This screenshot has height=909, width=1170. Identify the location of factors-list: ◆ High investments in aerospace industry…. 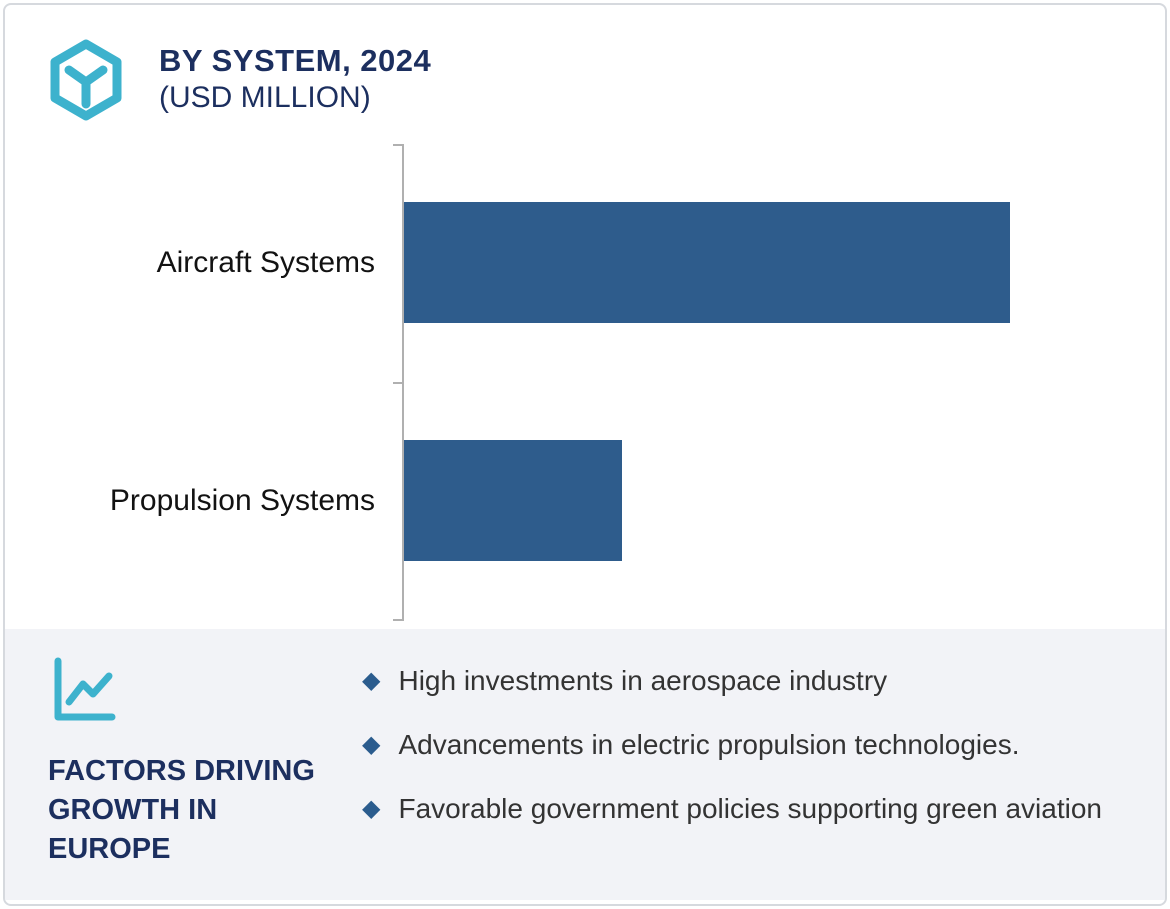
(732, 745).